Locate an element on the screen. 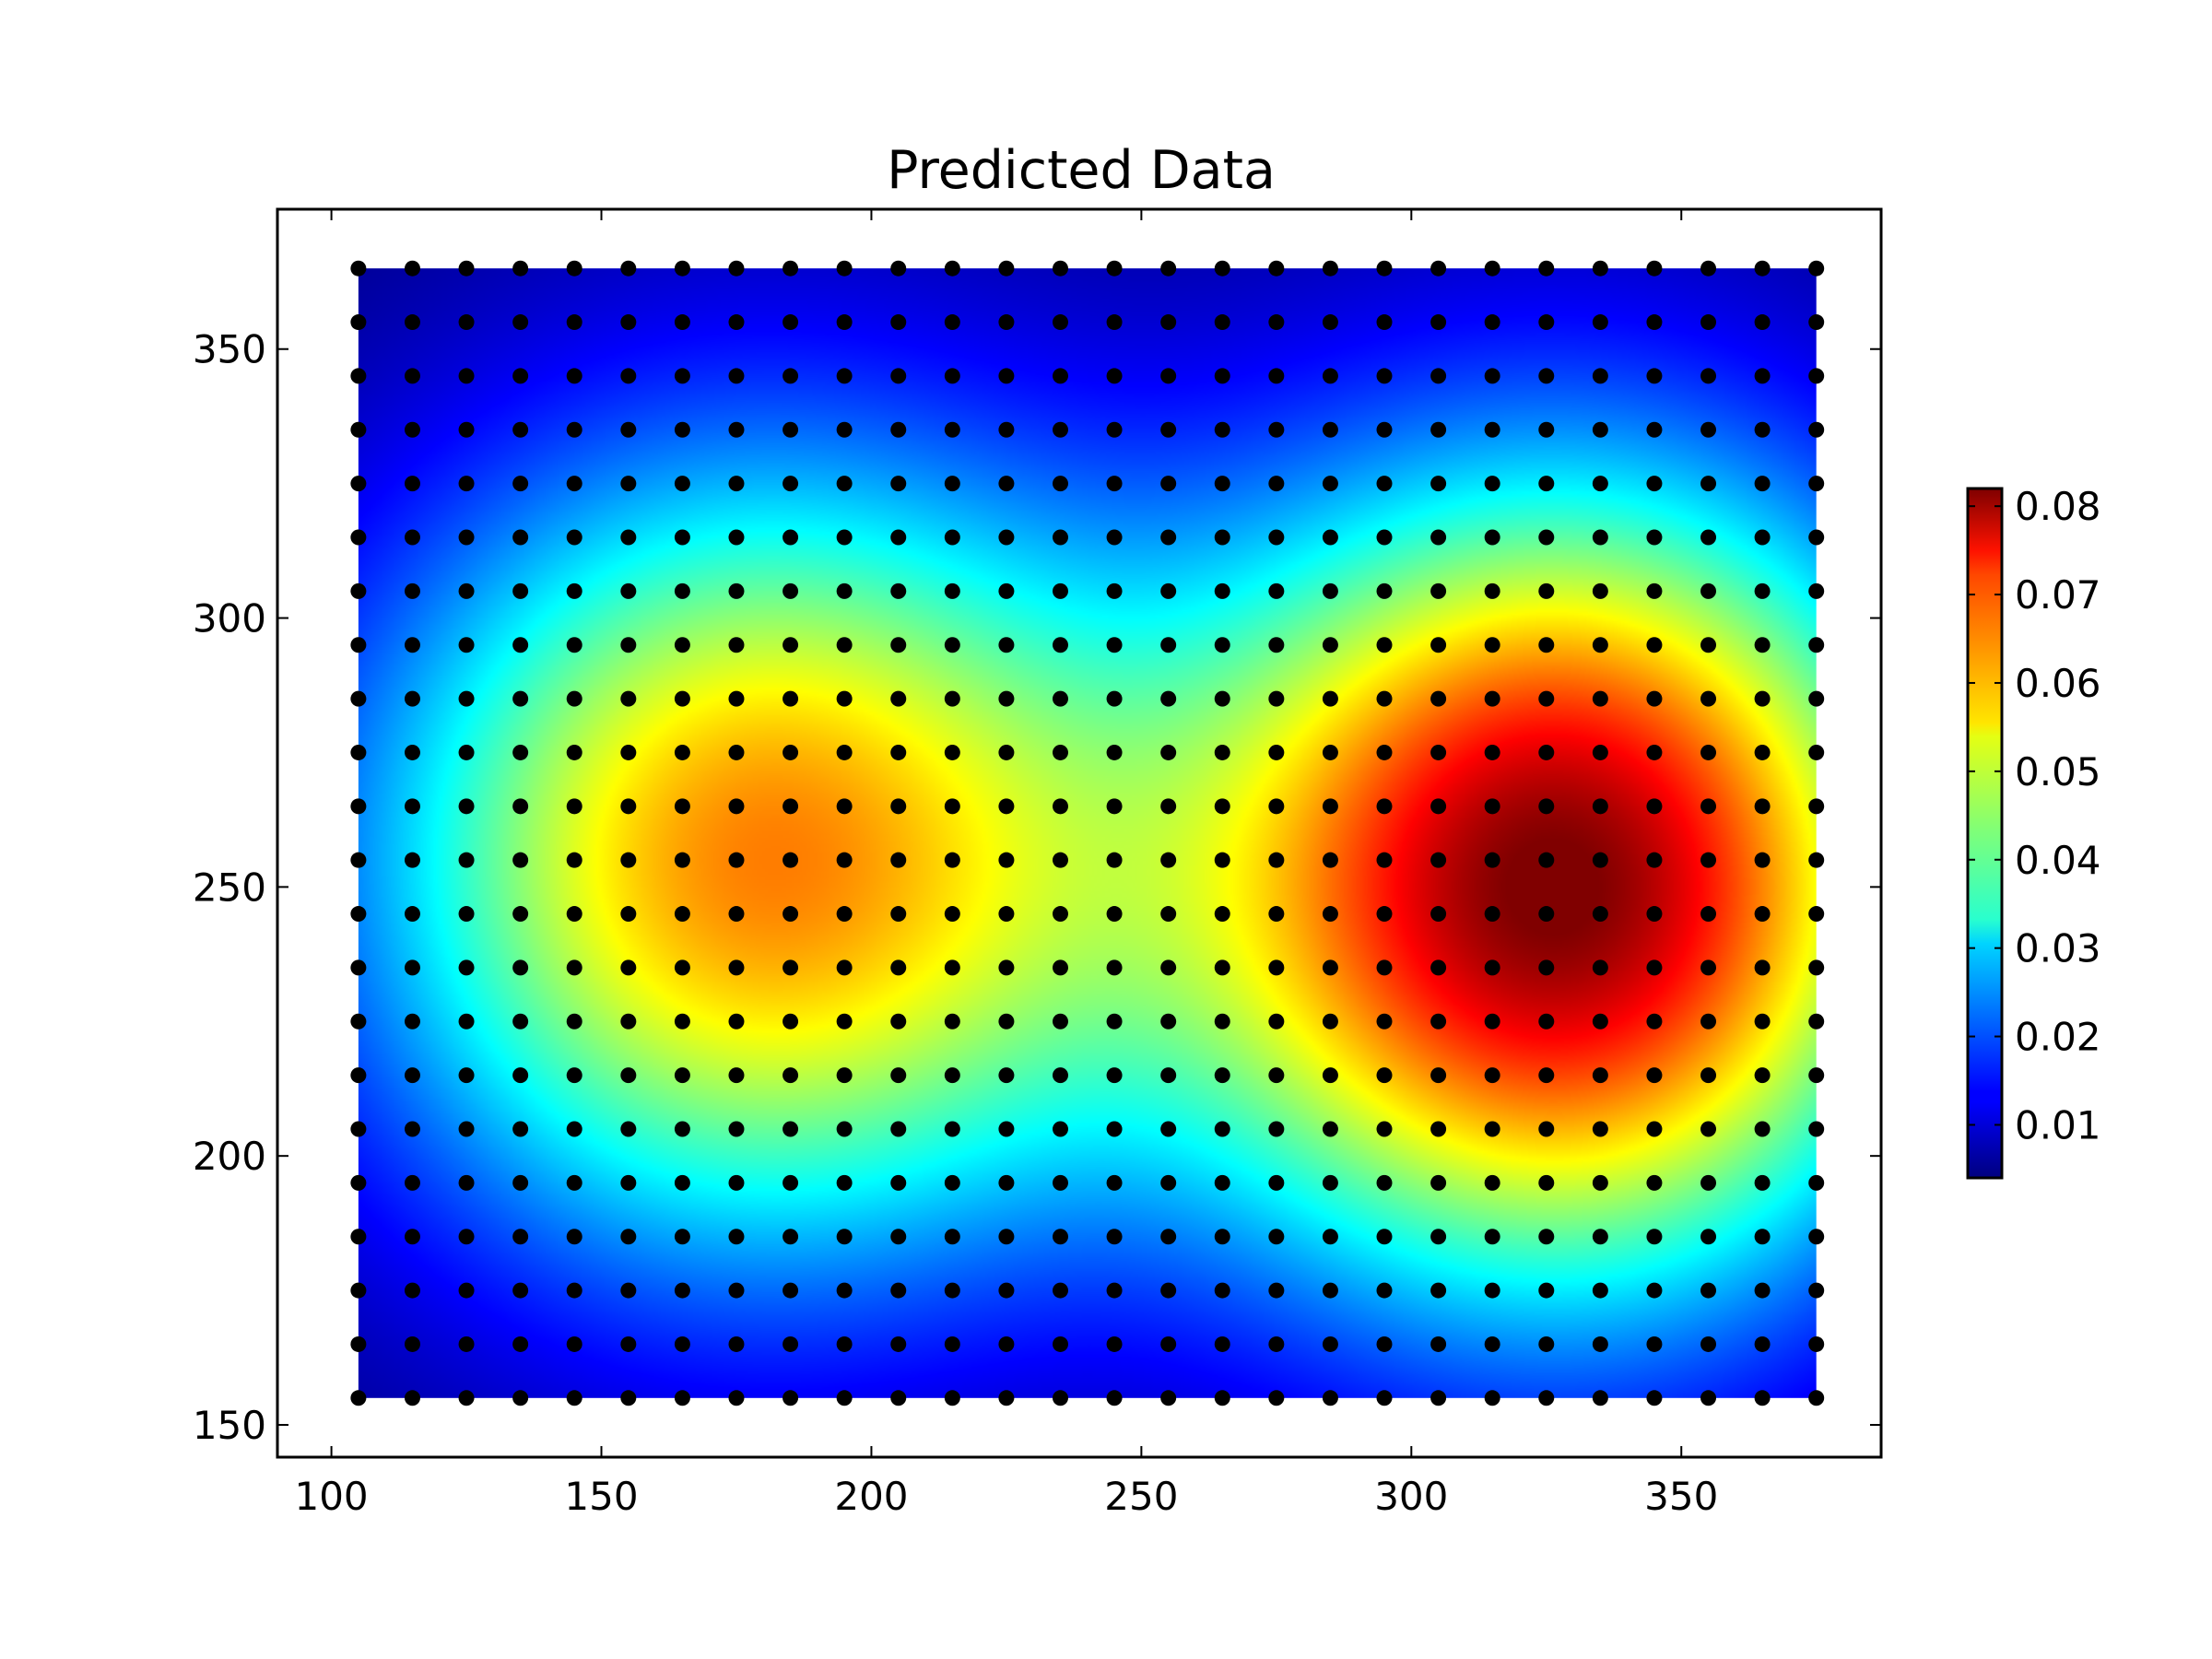 This screenshot has height=1659, width=2212. x-tick-label: 300 is located at coordinates (1411, 1496).